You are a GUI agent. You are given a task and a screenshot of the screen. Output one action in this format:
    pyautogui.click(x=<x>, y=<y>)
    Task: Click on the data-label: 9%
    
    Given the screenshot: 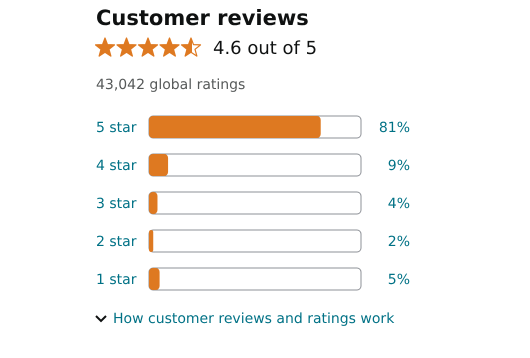 What is the action you would take?
    pyautogui.click(x=399, y=166)
    